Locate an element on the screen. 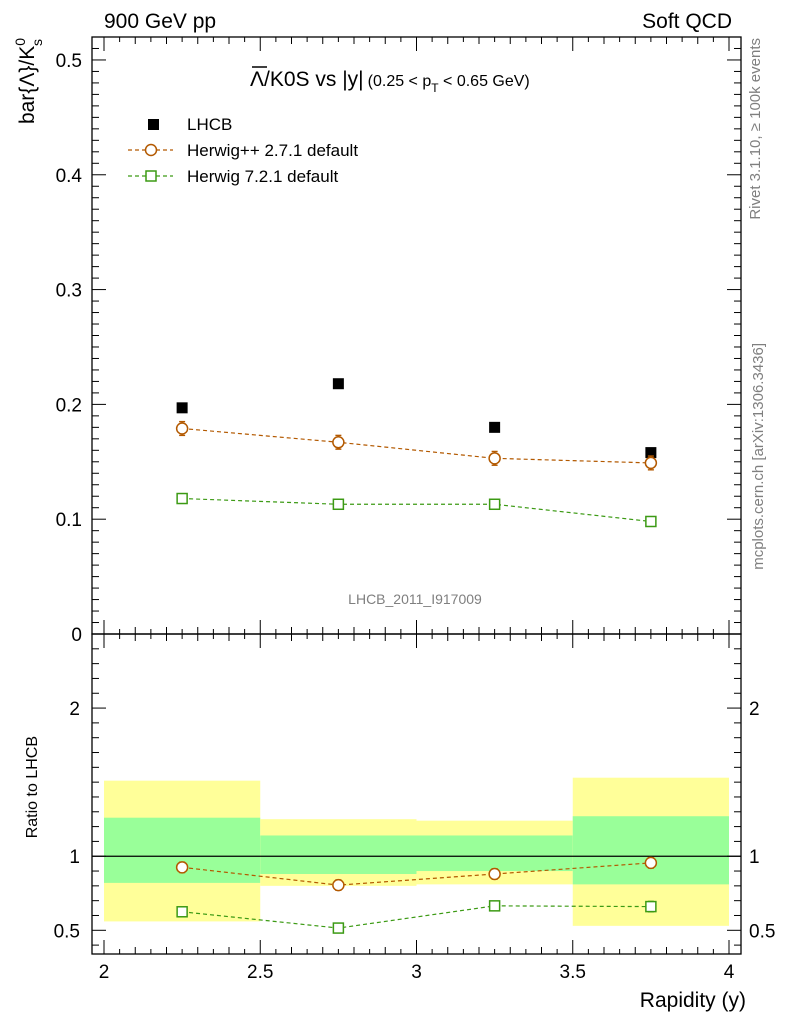 Image resolution: width=786 pixels, height=1024 pixels. x-tick-label: 3.5 is located at coordinates (573, 972).